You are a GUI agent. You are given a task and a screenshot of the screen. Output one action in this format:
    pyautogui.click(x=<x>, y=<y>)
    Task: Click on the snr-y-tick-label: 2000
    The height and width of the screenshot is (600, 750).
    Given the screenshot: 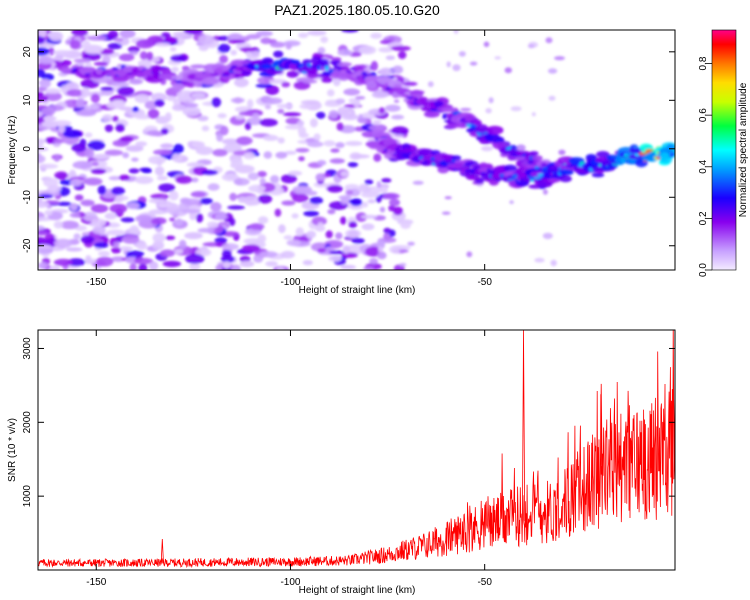 What is the action you would take?
    pyautogui.click(x=27, y=422)
    